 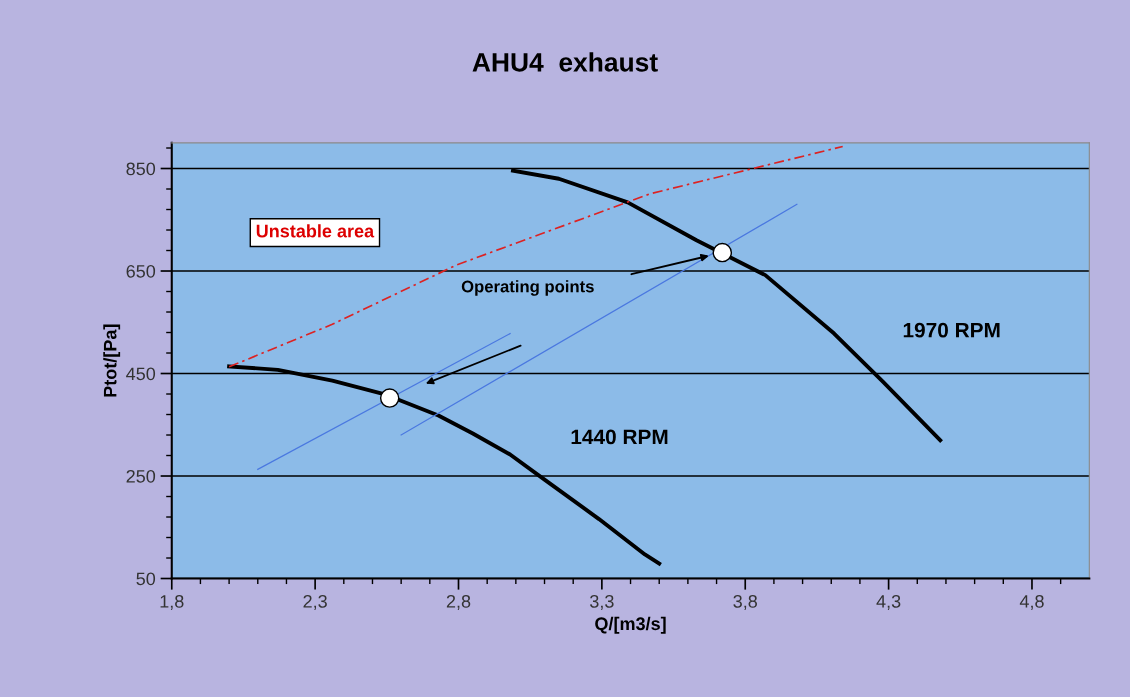 I want to click on x-axis-title: Q/[m3/s], so click(x=630, y=625).